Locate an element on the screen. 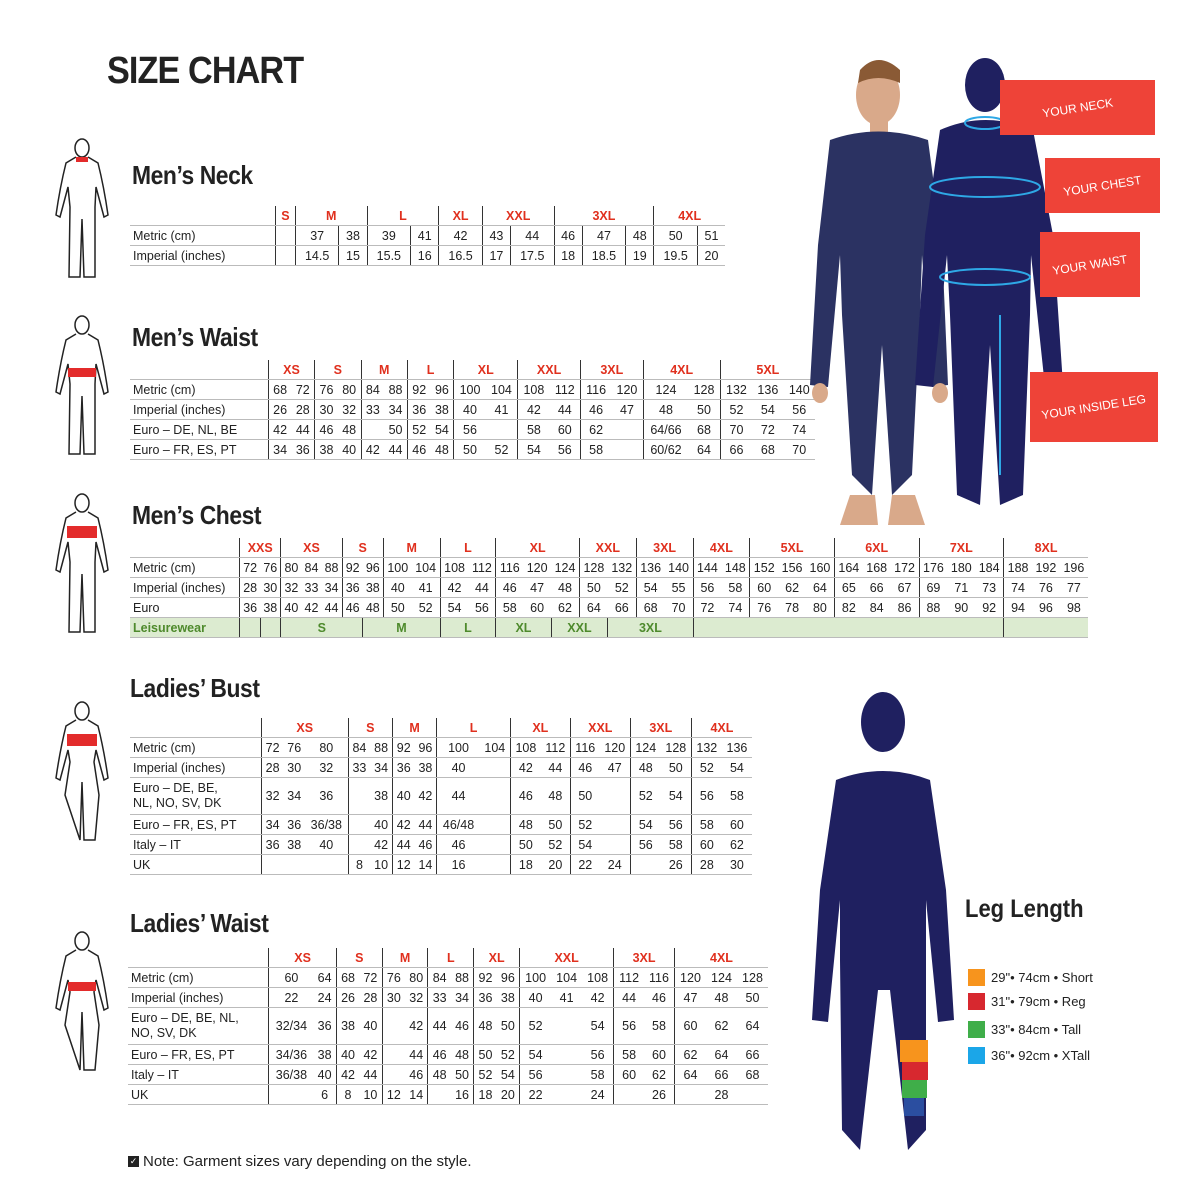 Image resolution: width=1180 pixels, height=1197 pixels. leisurewear-size: XXL is located at coordinates (579, 627).